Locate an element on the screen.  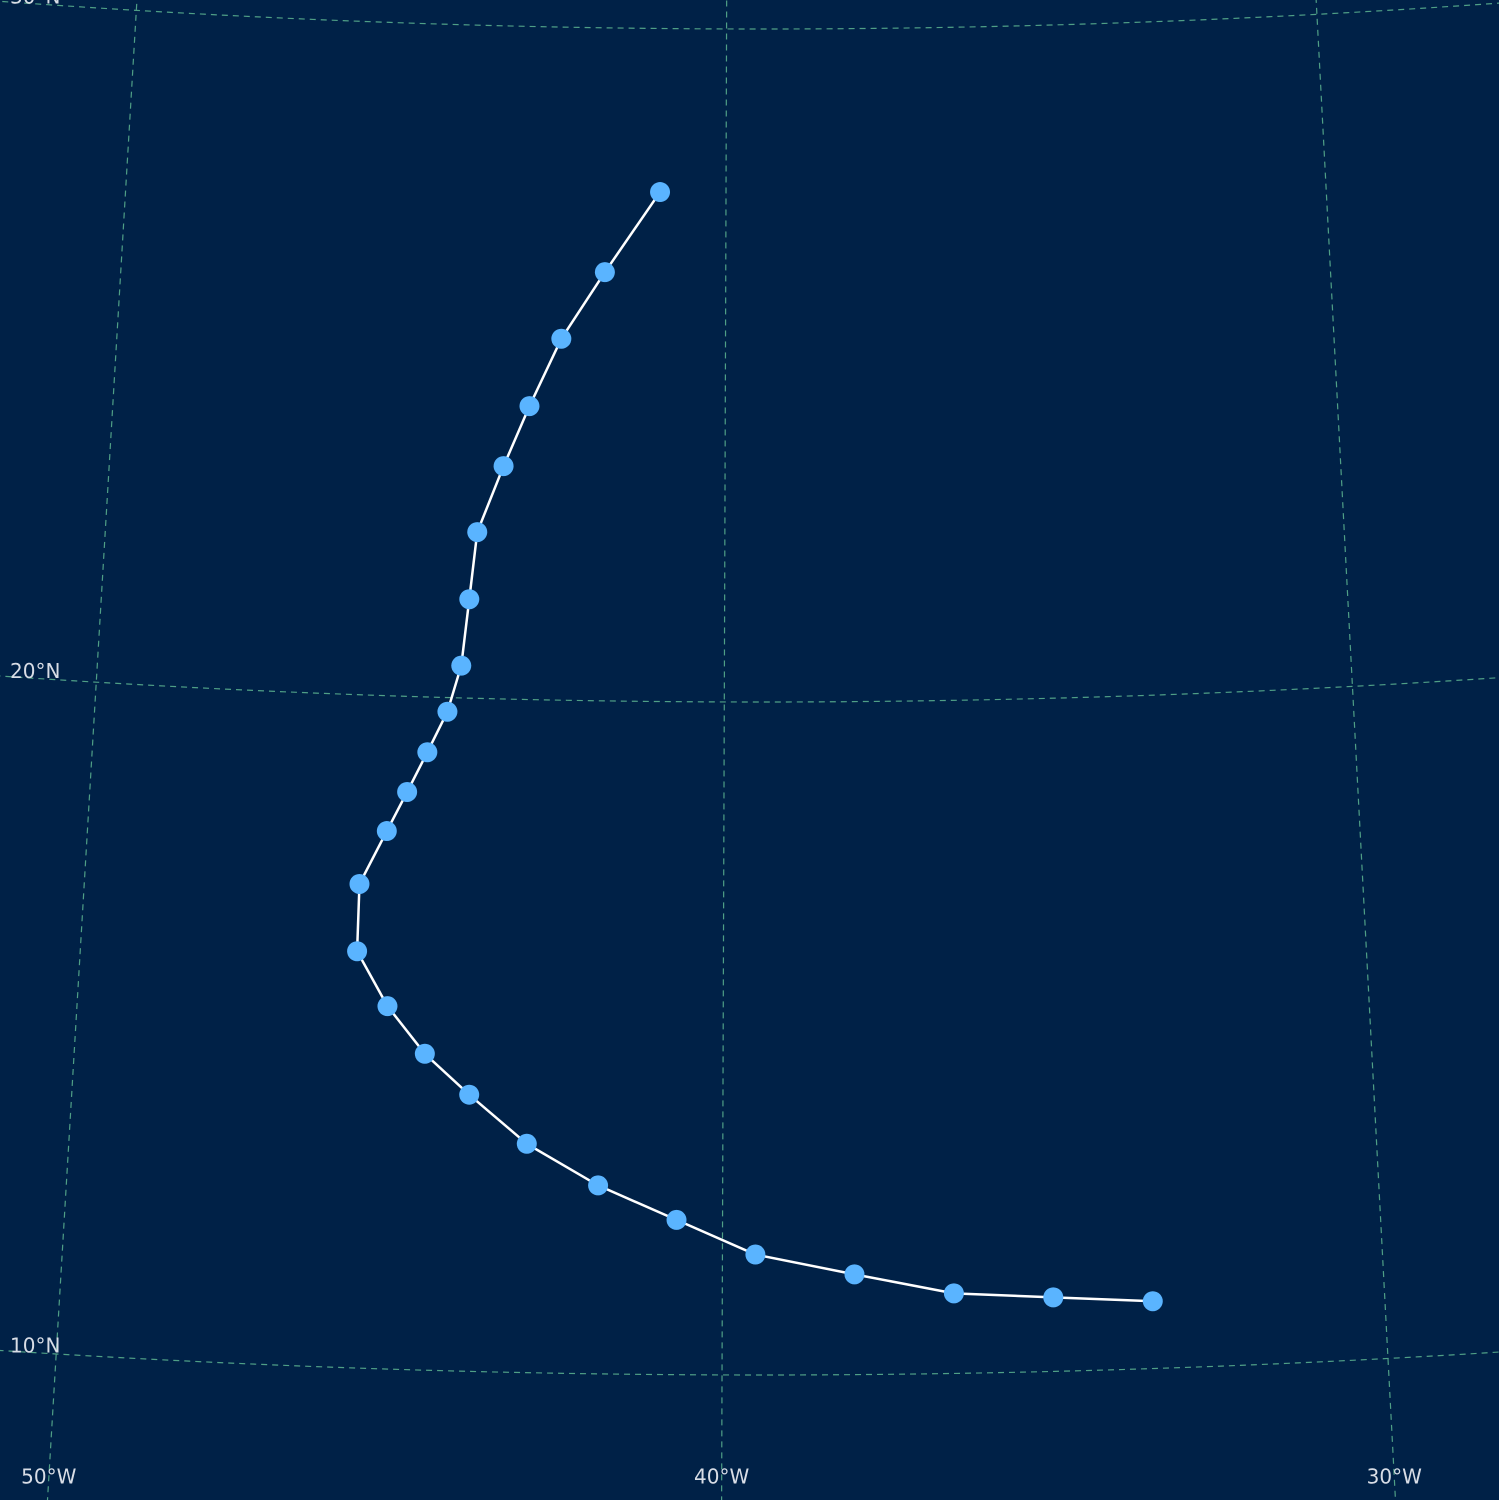
longitude-label: 50°W is located at coordinates (48, 1477).